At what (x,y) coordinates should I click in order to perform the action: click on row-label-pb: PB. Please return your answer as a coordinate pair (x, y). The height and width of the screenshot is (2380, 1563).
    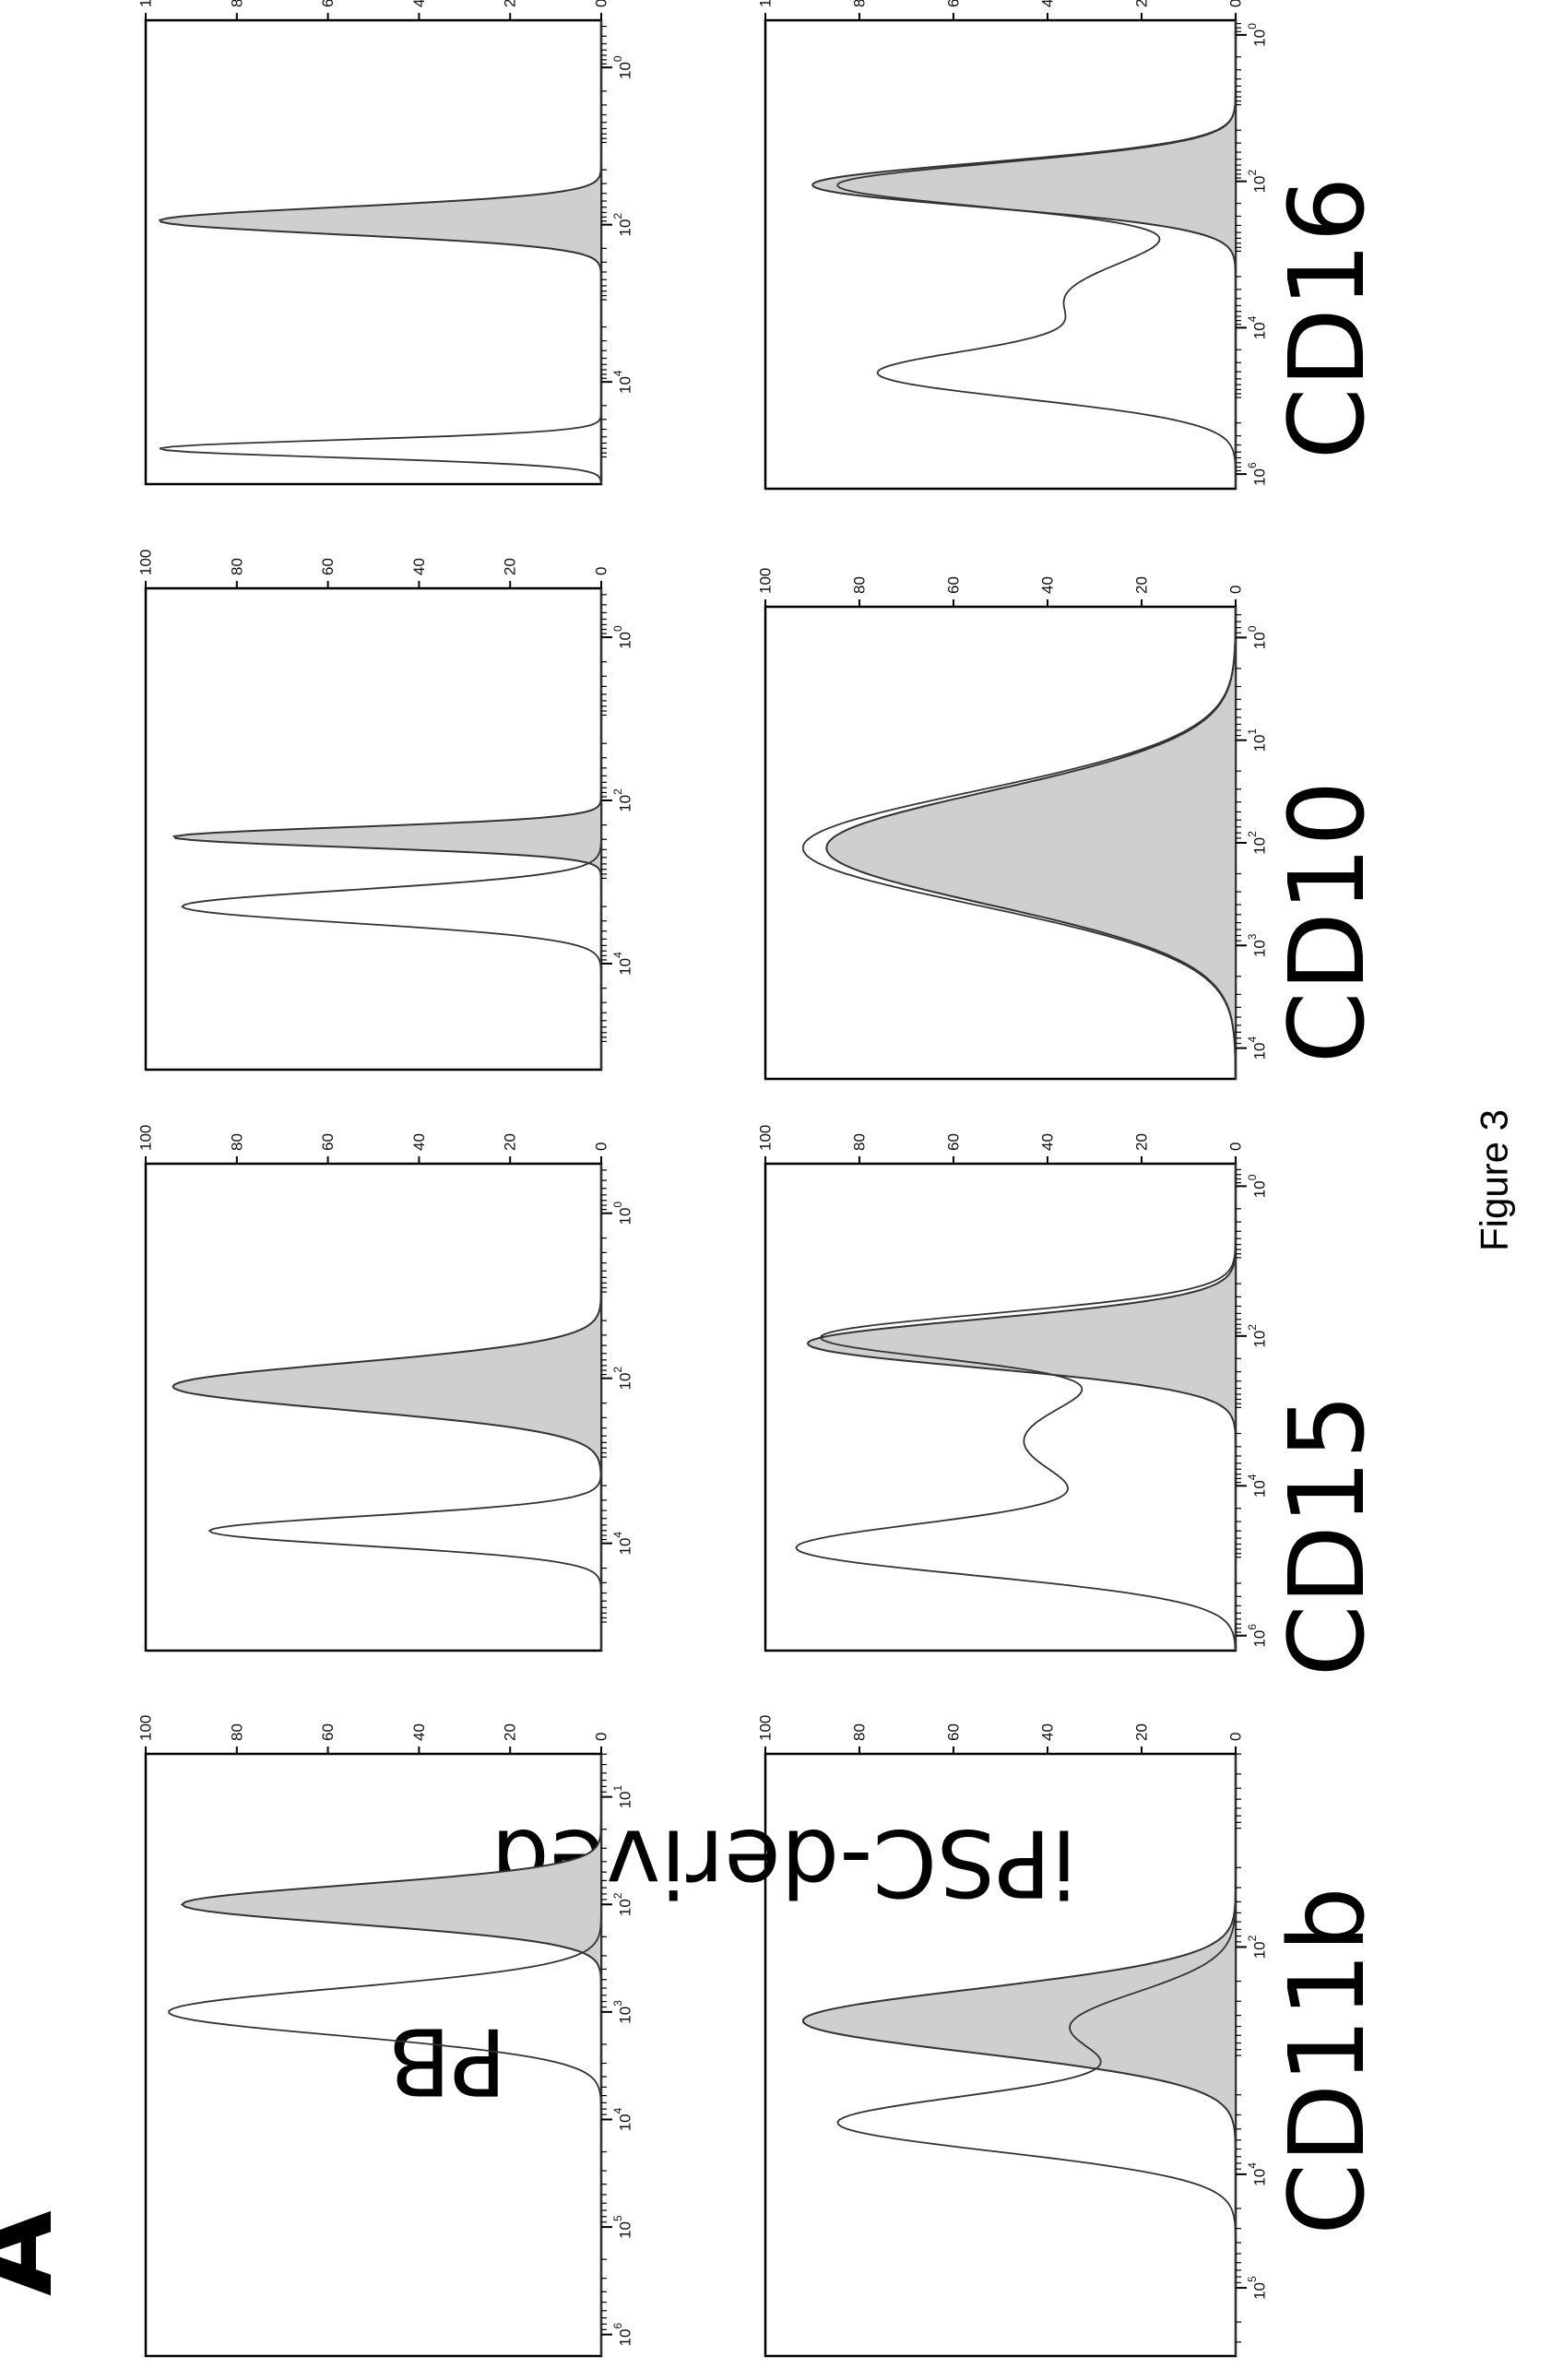
    Looking at the image, I should click on (447, 2061).